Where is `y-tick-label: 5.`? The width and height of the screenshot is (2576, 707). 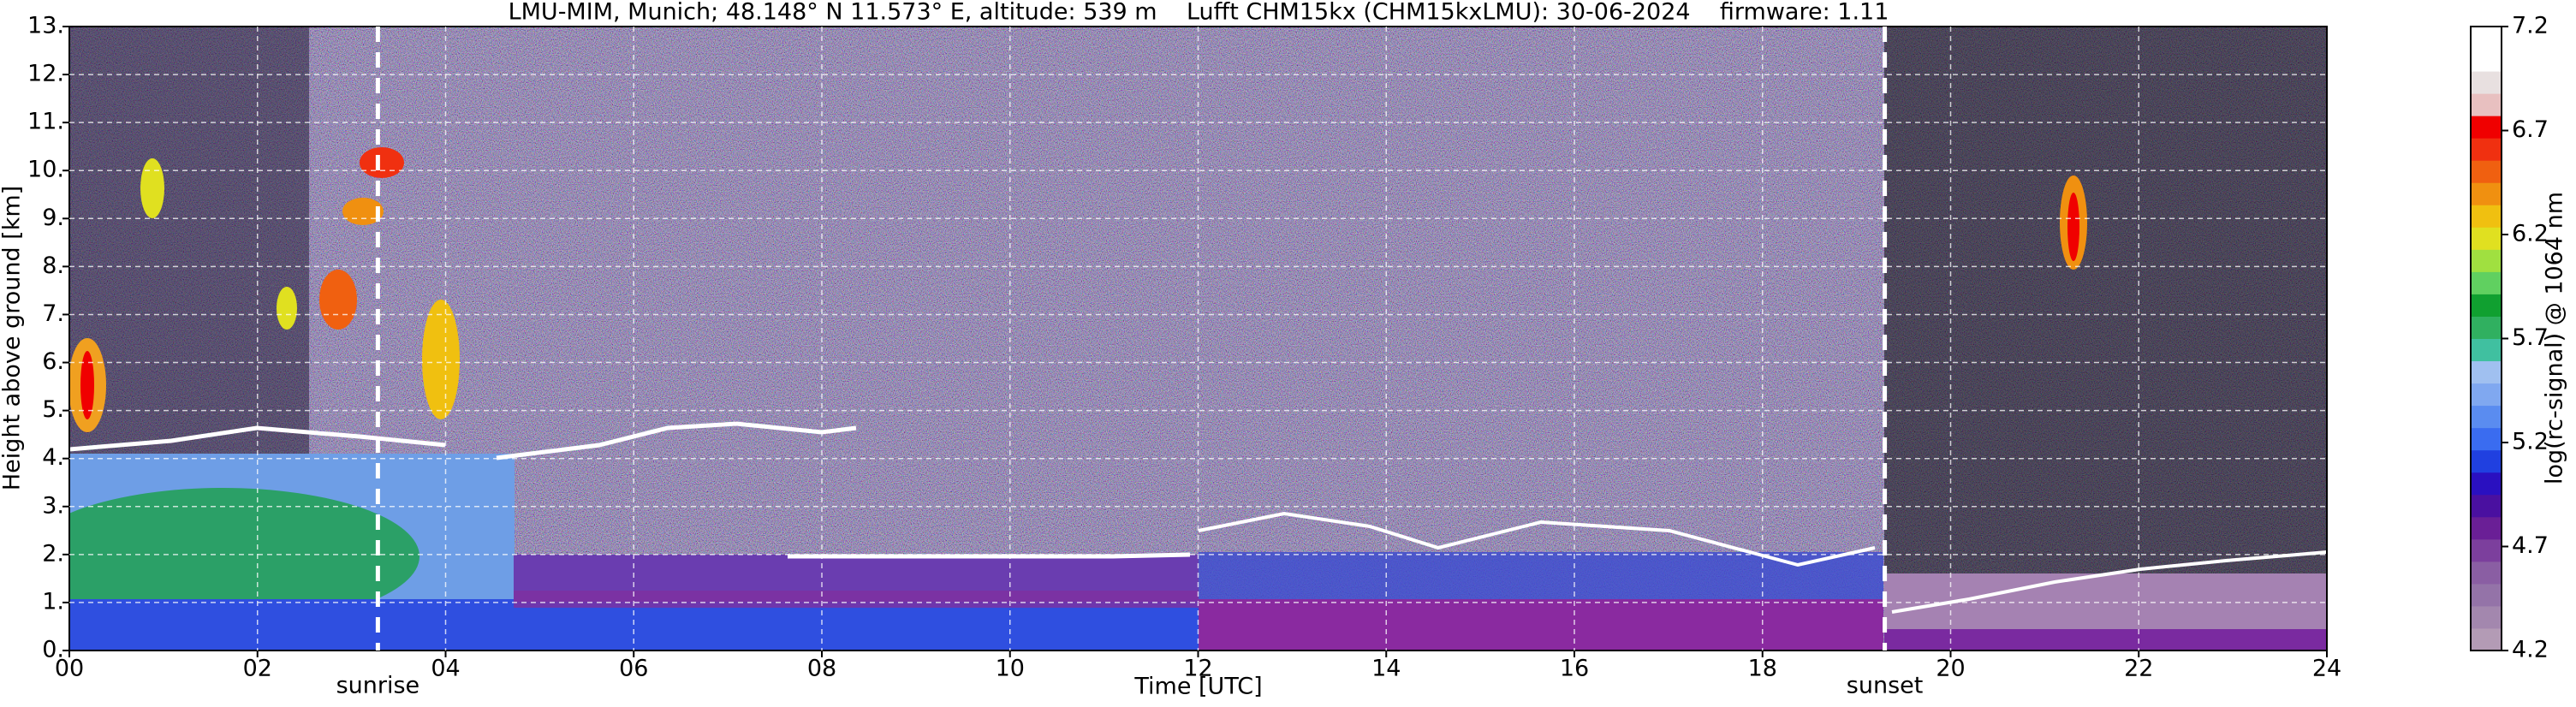 y-tick-label: 5. is located at coordinates (53, 409).